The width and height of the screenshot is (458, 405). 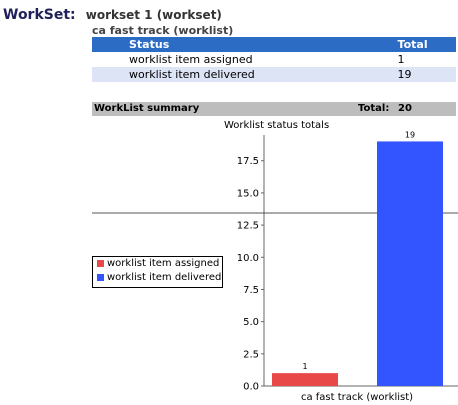 What do you see at coordinates (374, 108) in the screenshot?
I see `summary-total-label: Total:` at bounding box center [374, 108].